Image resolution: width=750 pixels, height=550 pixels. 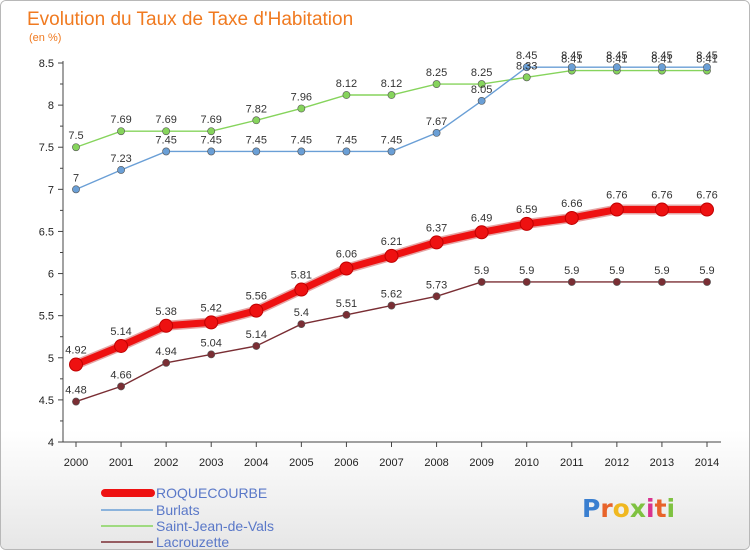 What do you see at coordinates (628, 508) in the screenshot?
I see `proxiti-logo: Proxiti` at bounding box center [628, 508].